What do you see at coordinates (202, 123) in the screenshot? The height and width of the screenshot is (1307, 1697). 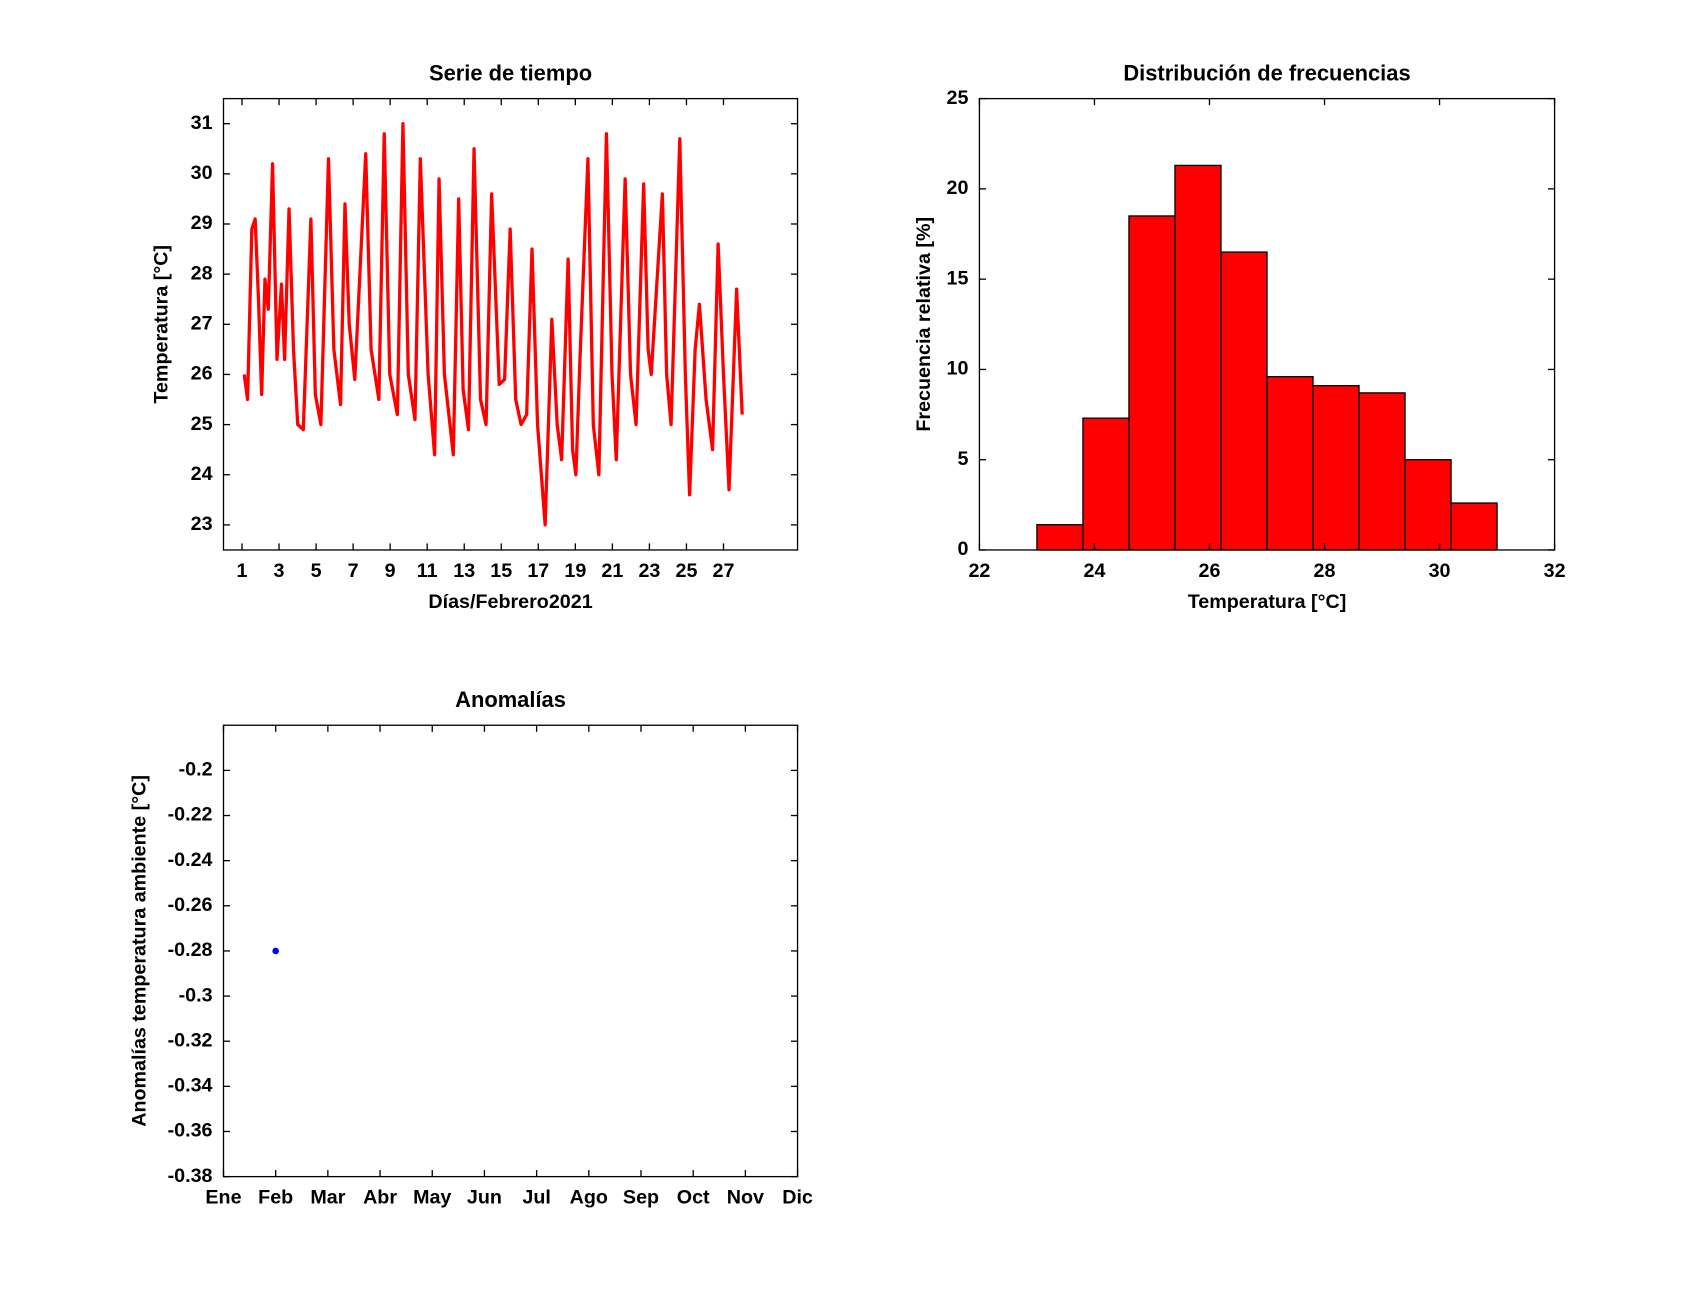 I see `y-tick-label: 31` at bounding box center [202, 123].